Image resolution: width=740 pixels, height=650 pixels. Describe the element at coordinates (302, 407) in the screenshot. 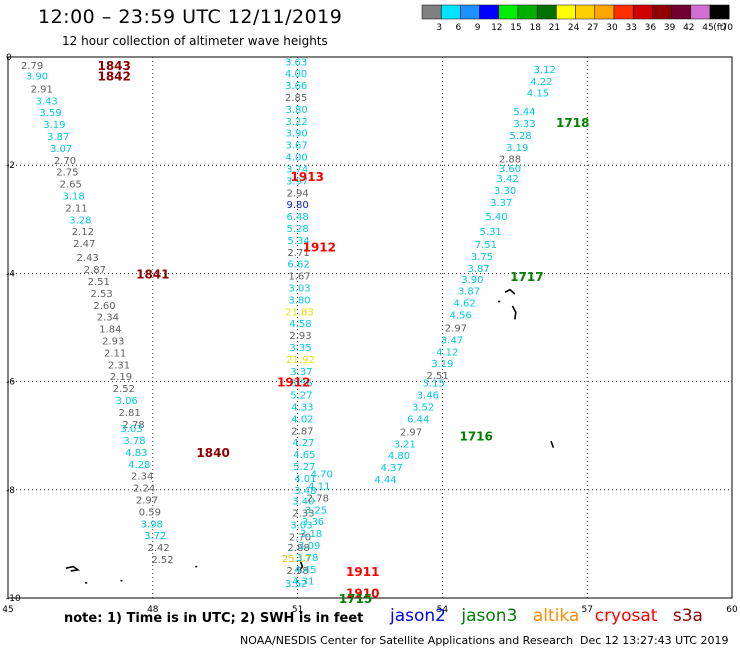

I see `wave-height-value: 4.33` at that location.